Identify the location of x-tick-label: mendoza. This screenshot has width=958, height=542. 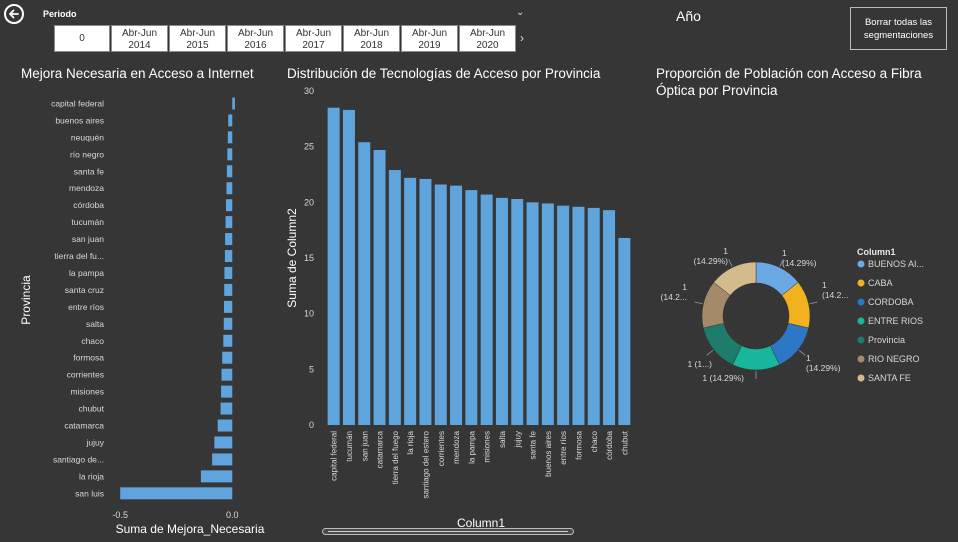
(456, 446).